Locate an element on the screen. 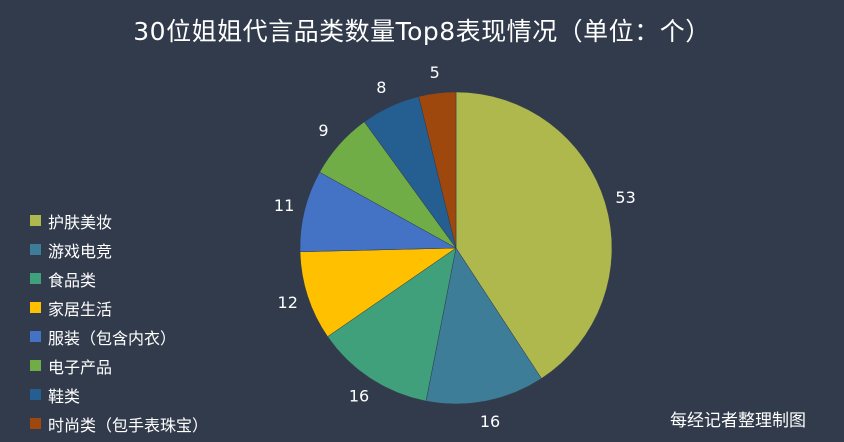  legend-label: 服装（包含内衣） is located at coordinates (112, 338).